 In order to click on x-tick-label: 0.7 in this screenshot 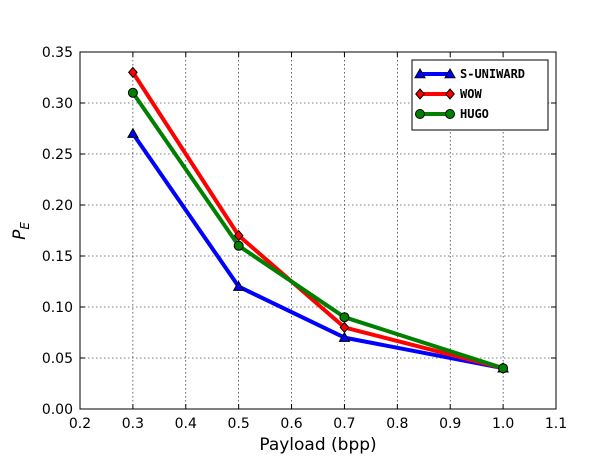, I will do `click(344, 424)`.